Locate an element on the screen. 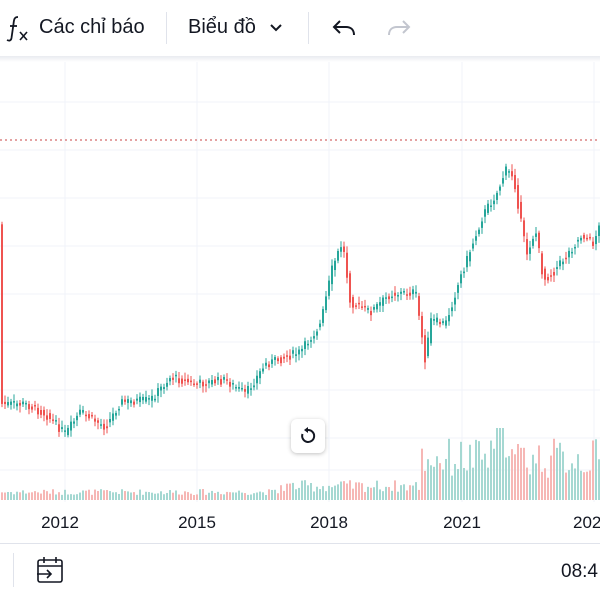  bottom-divider is located at coordinates (300, 543).